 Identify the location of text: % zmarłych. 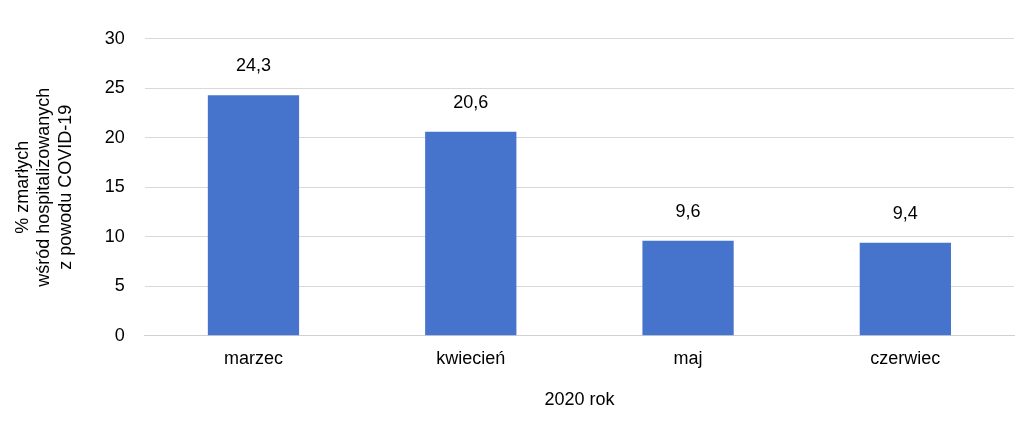
(21, 187).